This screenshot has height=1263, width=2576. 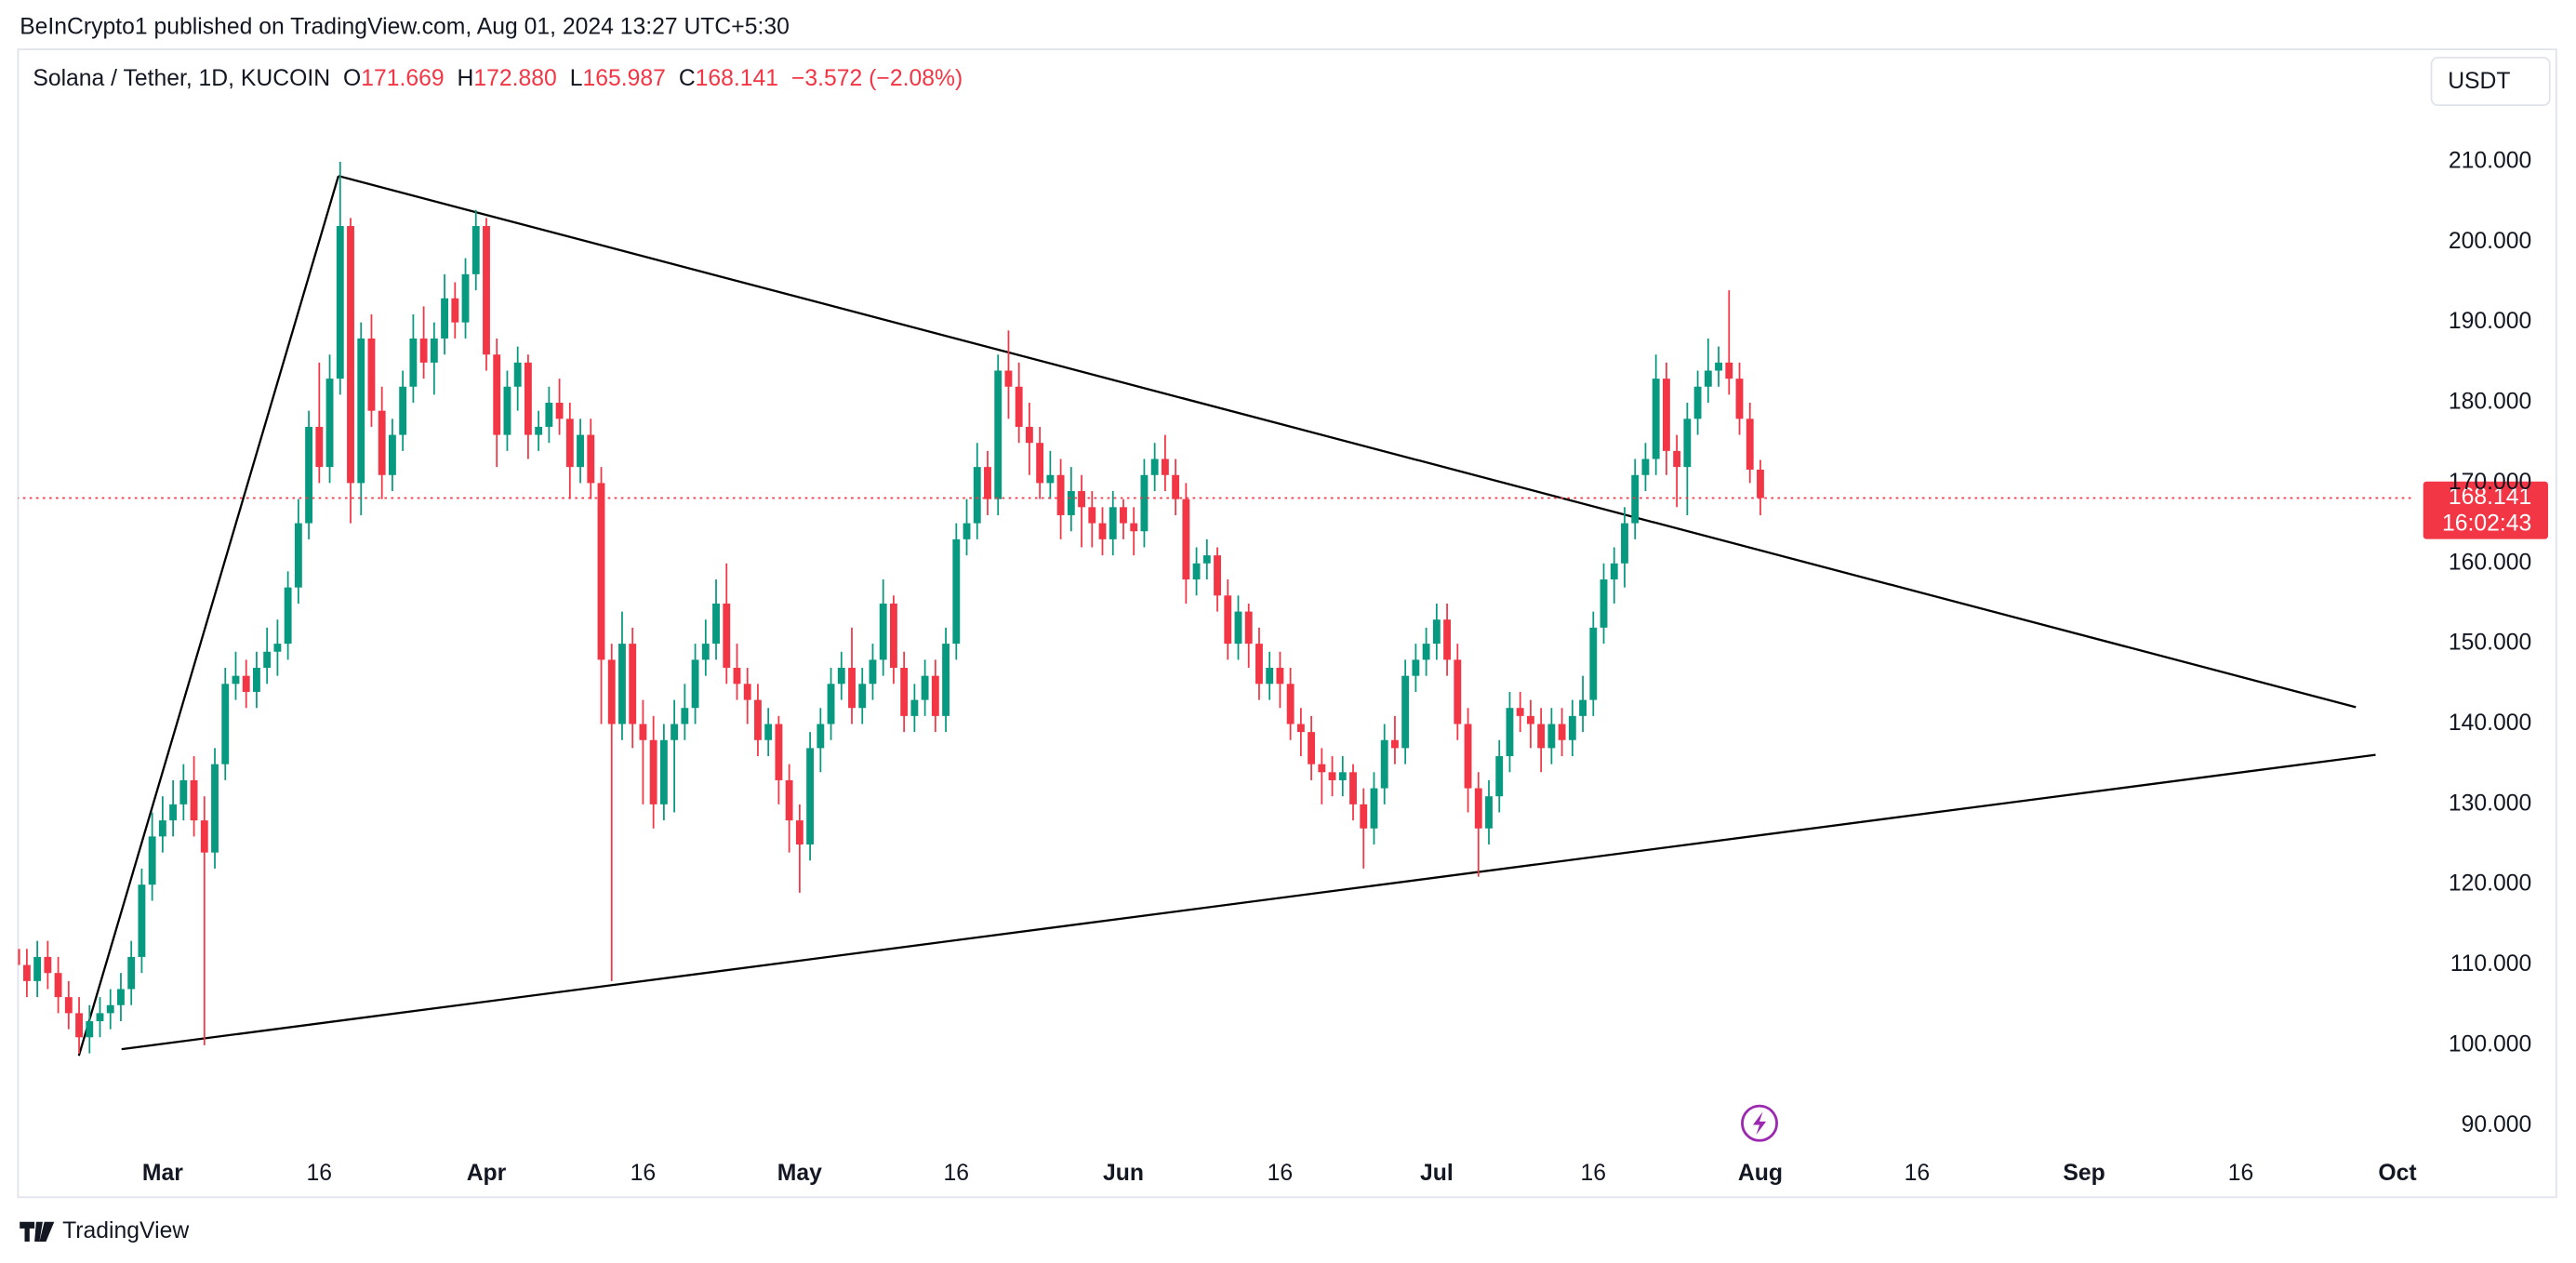 What do you see at coordinates (1760, 1174) in the screenshot?
I see `x-tick-label: Aug` at bounding box center [1760, 1174].